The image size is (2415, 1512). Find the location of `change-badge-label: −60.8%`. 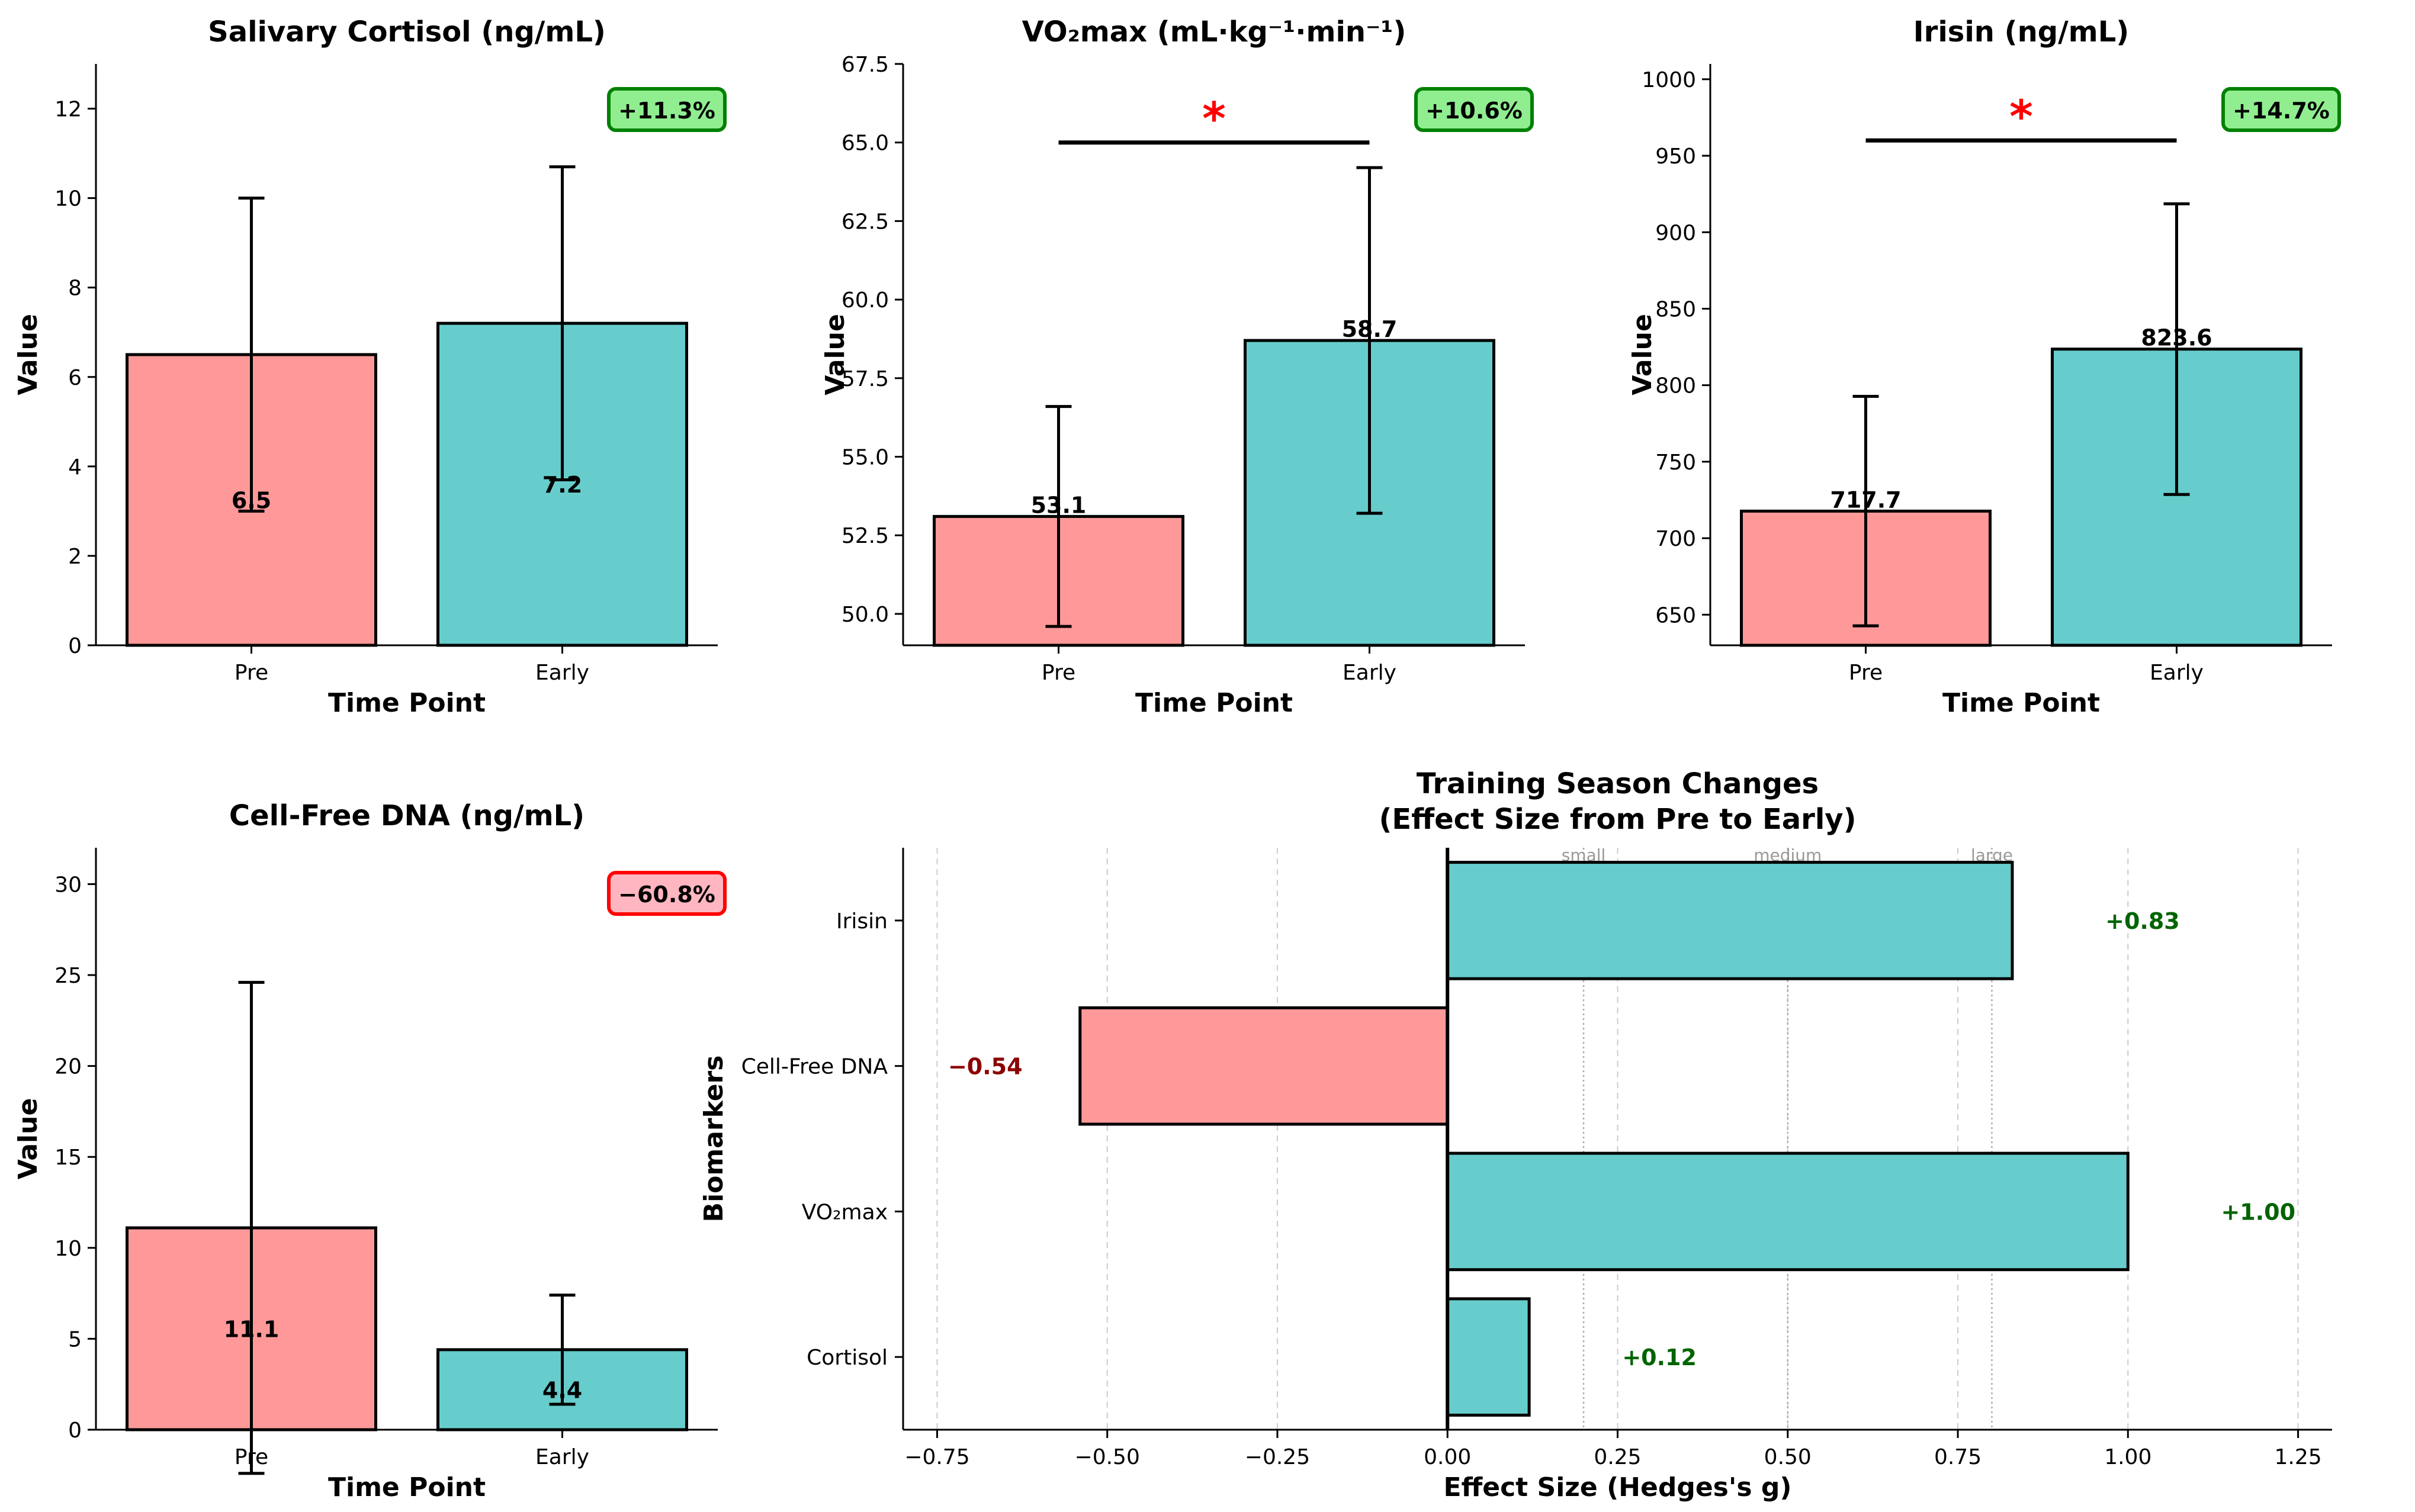

change-badge-label: −60.8% is located at coordinates (666, 895).